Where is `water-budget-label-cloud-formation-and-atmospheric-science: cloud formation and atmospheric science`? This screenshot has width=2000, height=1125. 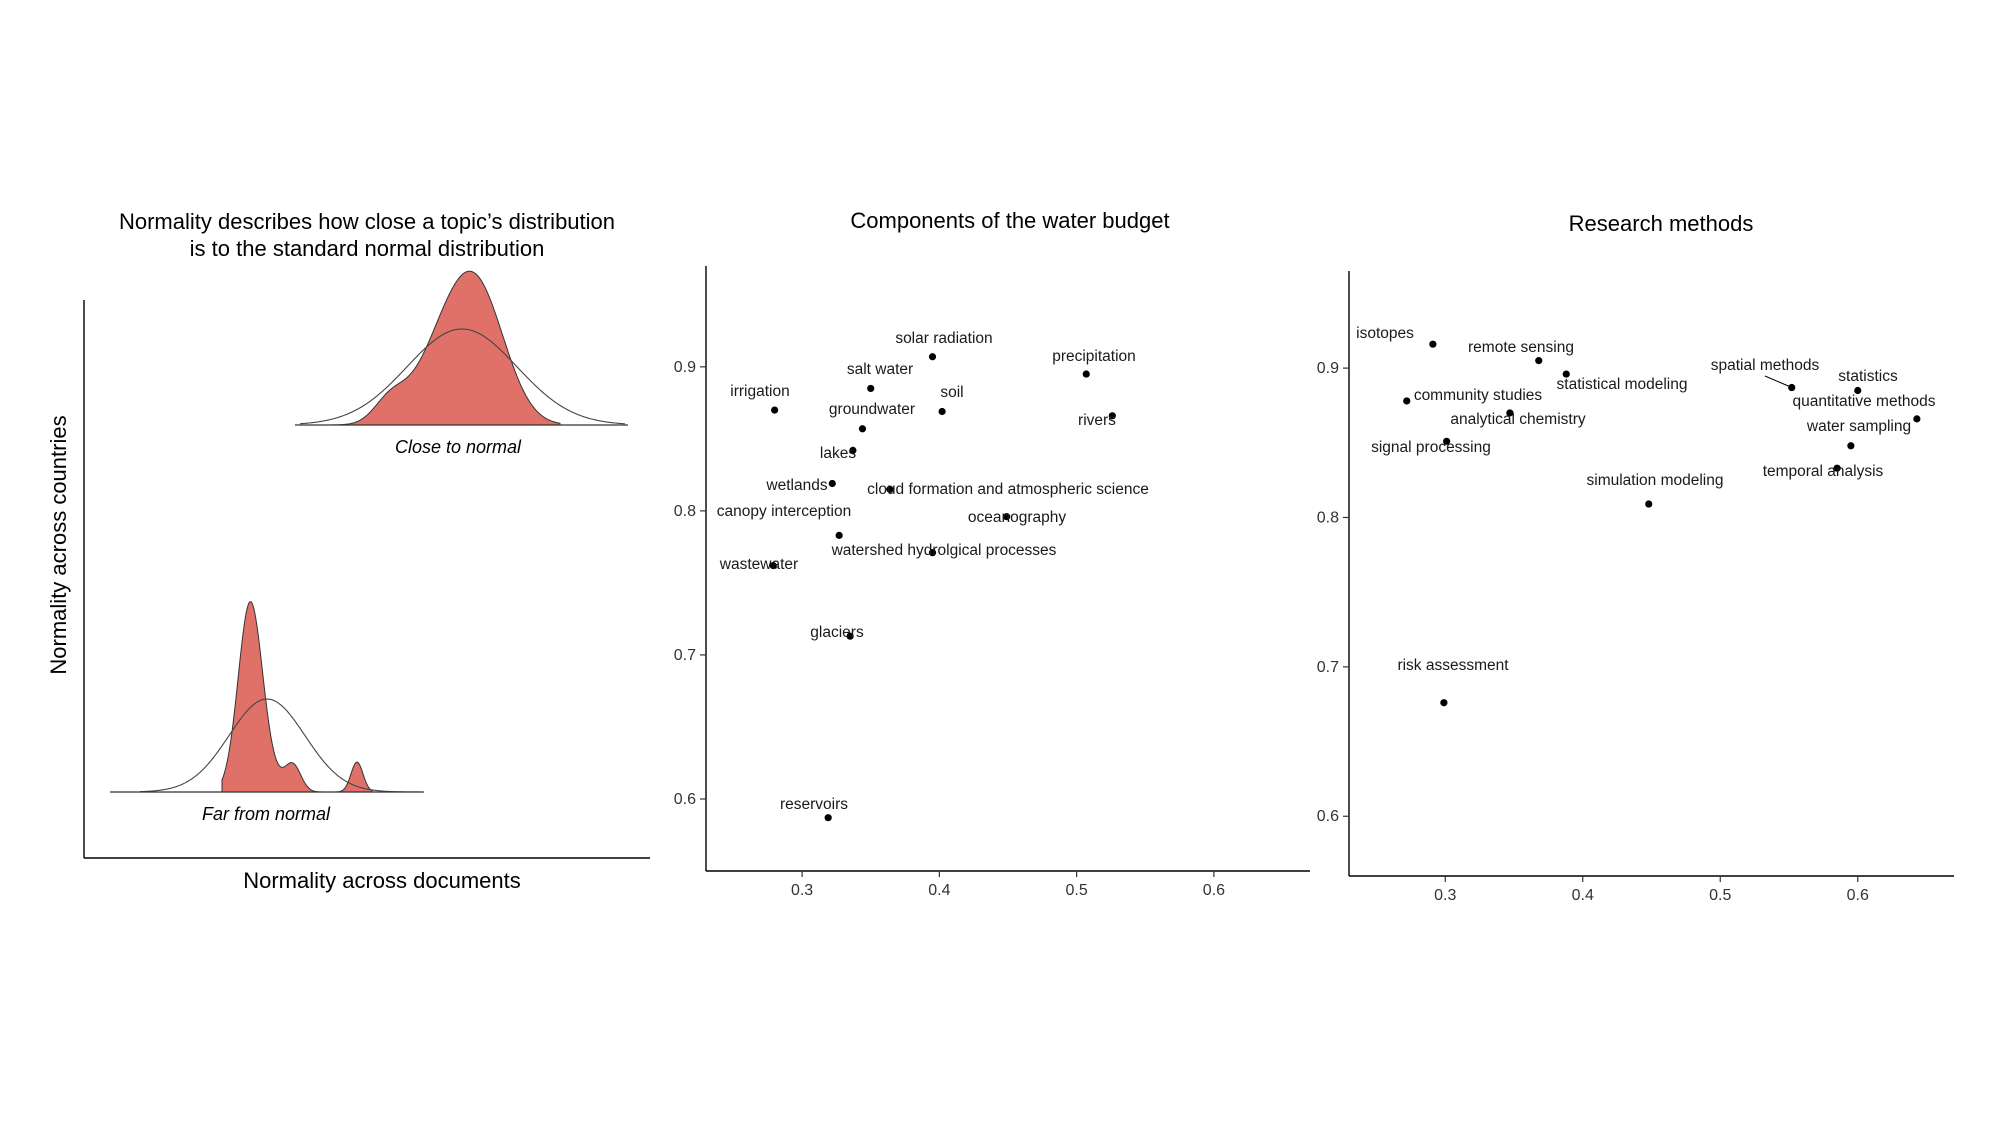
water-budget-label-cloud-formation-and-atmospheric-science: cloud formation and atmospheric science is located at coordinates (1008, 489).